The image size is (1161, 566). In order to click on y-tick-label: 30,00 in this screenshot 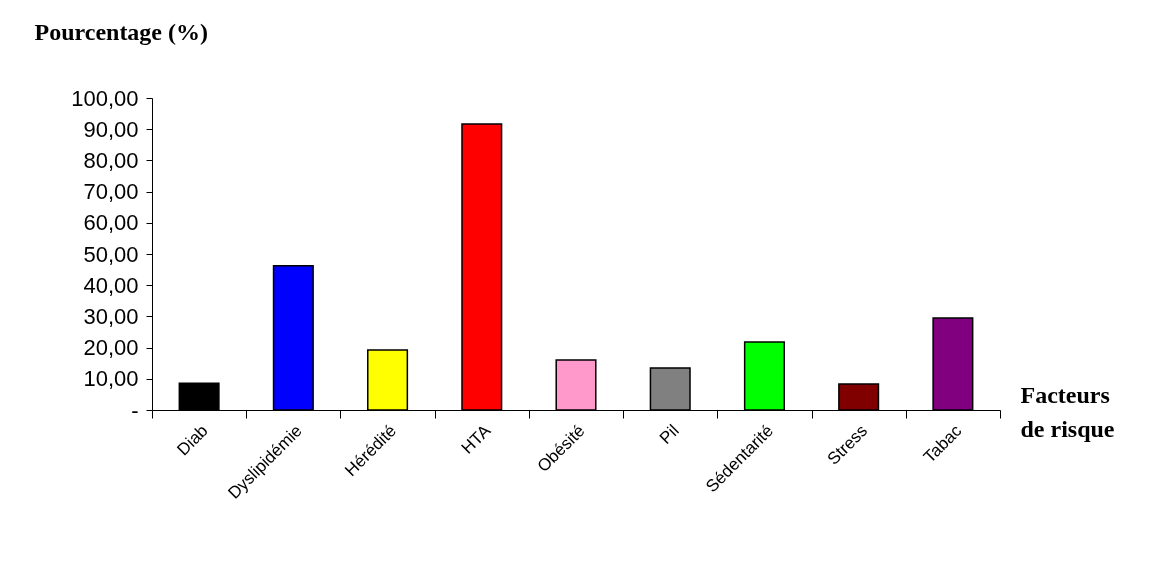, I will do `click(111, 316)`.